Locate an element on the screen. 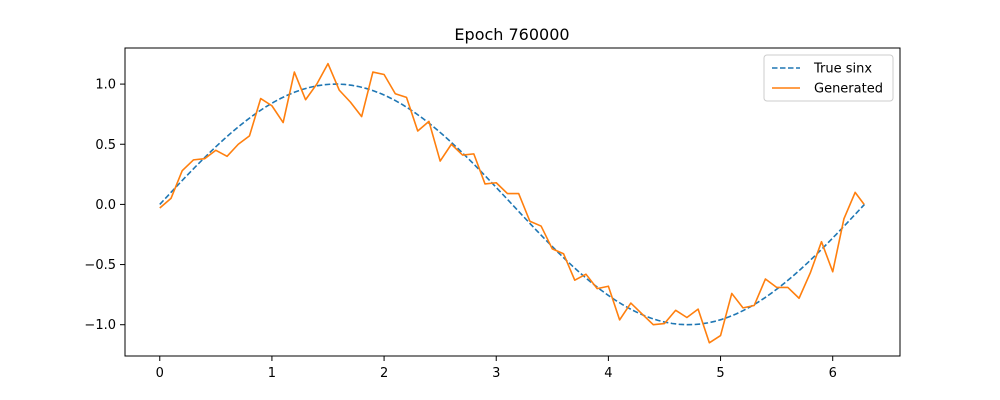 This screenshot has height=400, width=1000. x-axis: 0 1 2 3 4 5 6 is located at coordinates (496, 368).